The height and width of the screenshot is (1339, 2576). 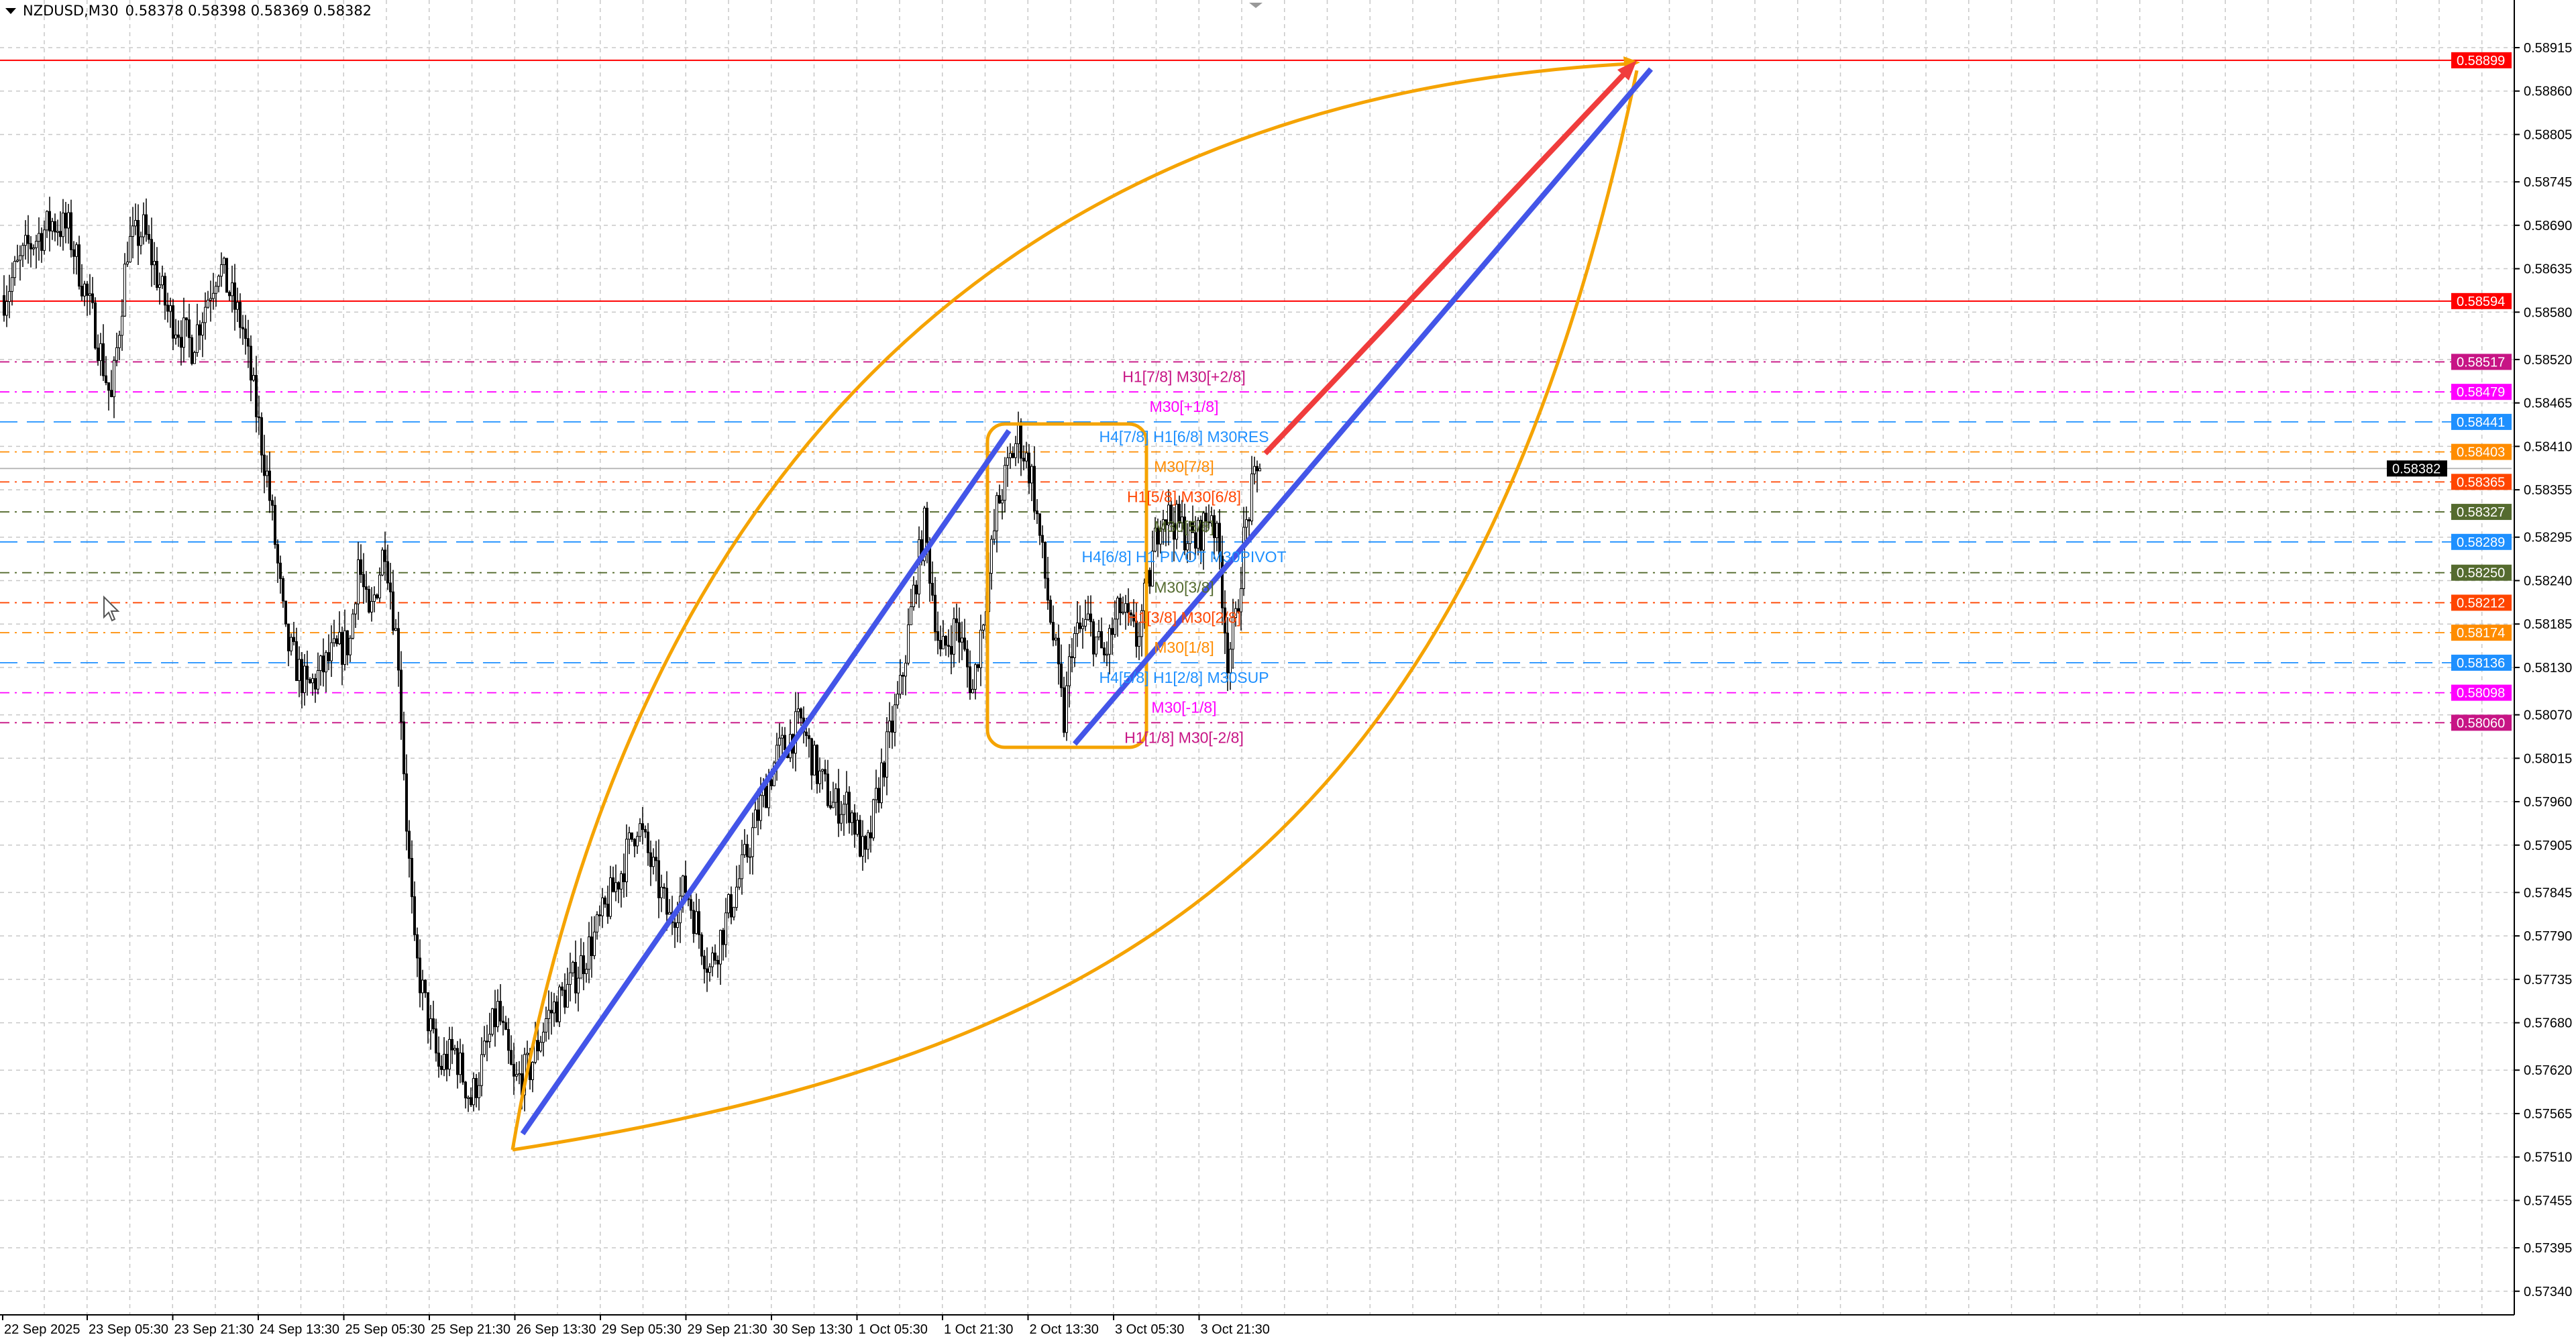 What do you see at coordinates (2548, 1114) in the screenshot?
I see `price-tick-label: 0.57565` at bounding box center [2548, 1114].